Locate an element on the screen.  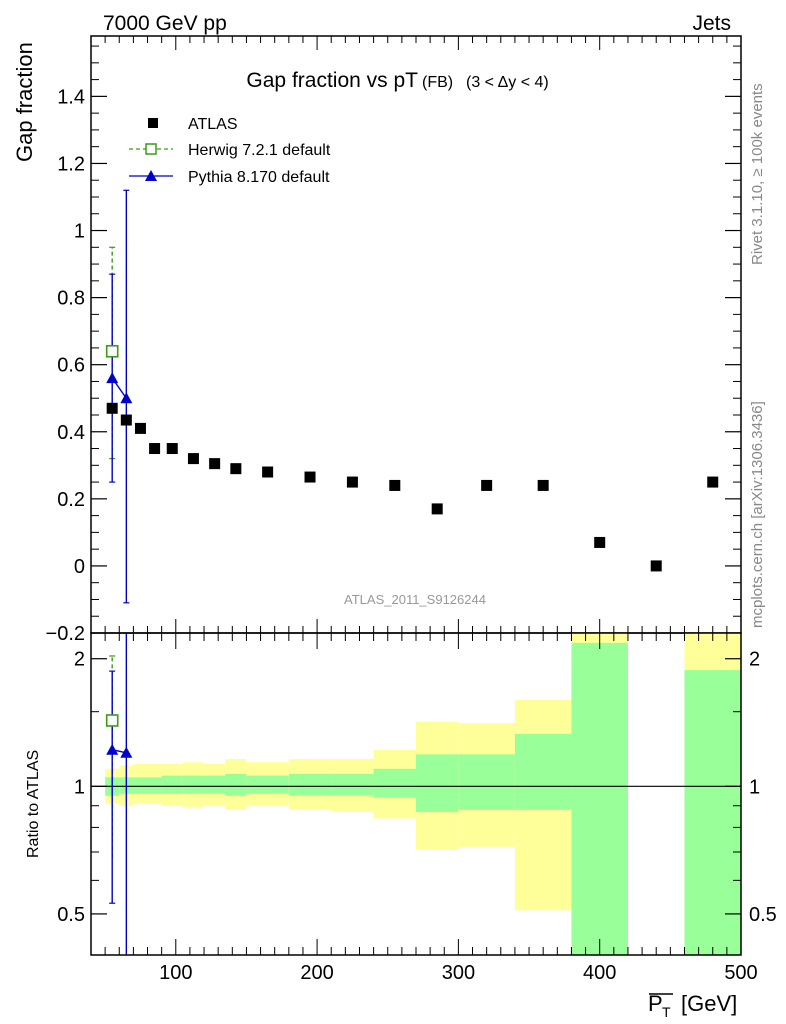
legend-entry-atlas: ATLAS is located at coordinates (193, 124).